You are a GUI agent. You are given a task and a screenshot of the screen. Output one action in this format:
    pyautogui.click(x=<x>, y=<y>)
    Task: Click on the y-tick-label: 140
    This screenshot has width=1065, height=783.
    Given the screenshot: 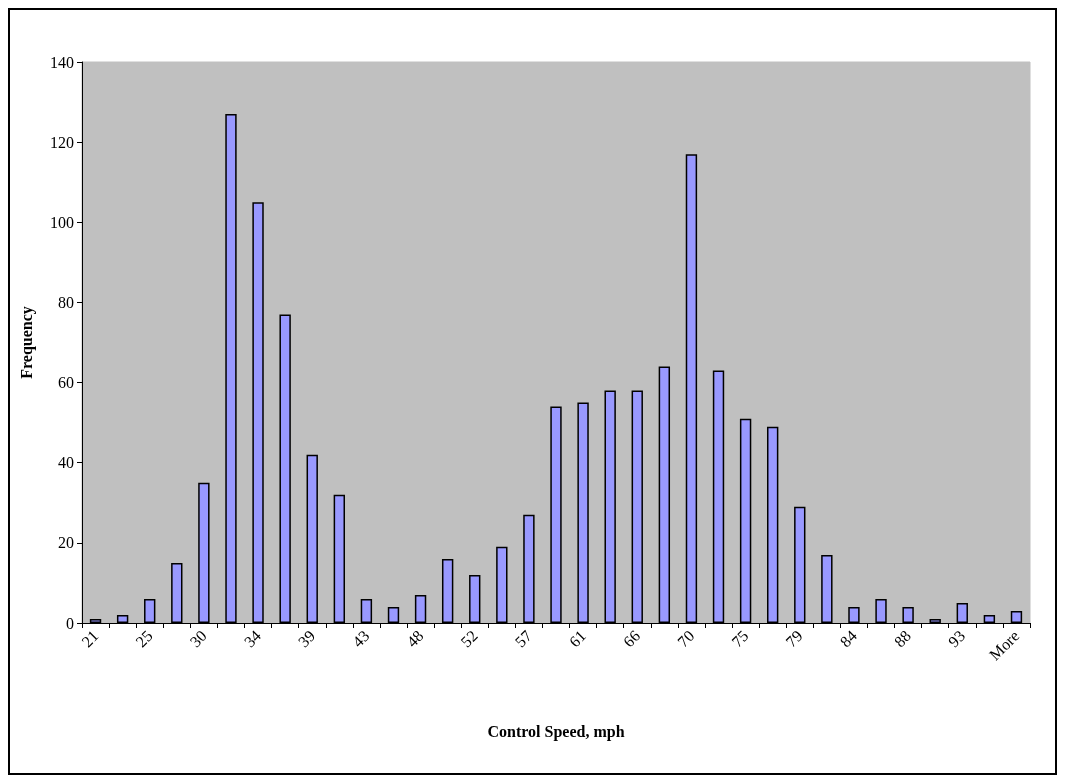 What is the action you would take?
    pyautogui.click(x=62, y=62)
    